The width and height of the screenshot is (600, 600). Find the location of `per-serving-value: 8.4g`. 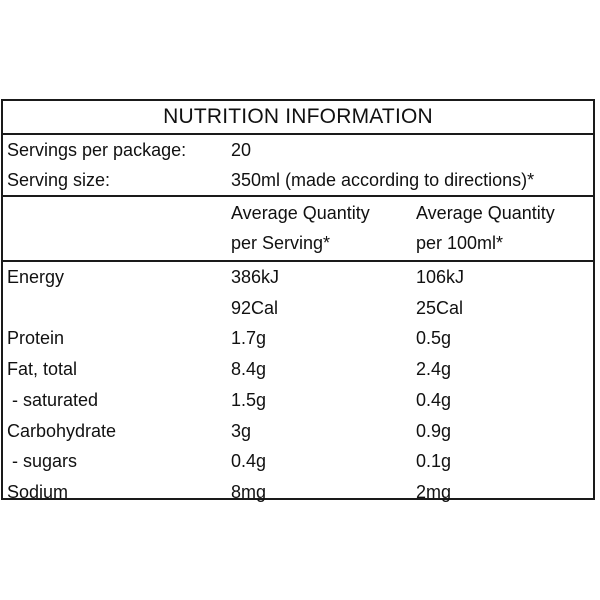

per-serving-value: 8.4g is located at coordinates (249, 369).